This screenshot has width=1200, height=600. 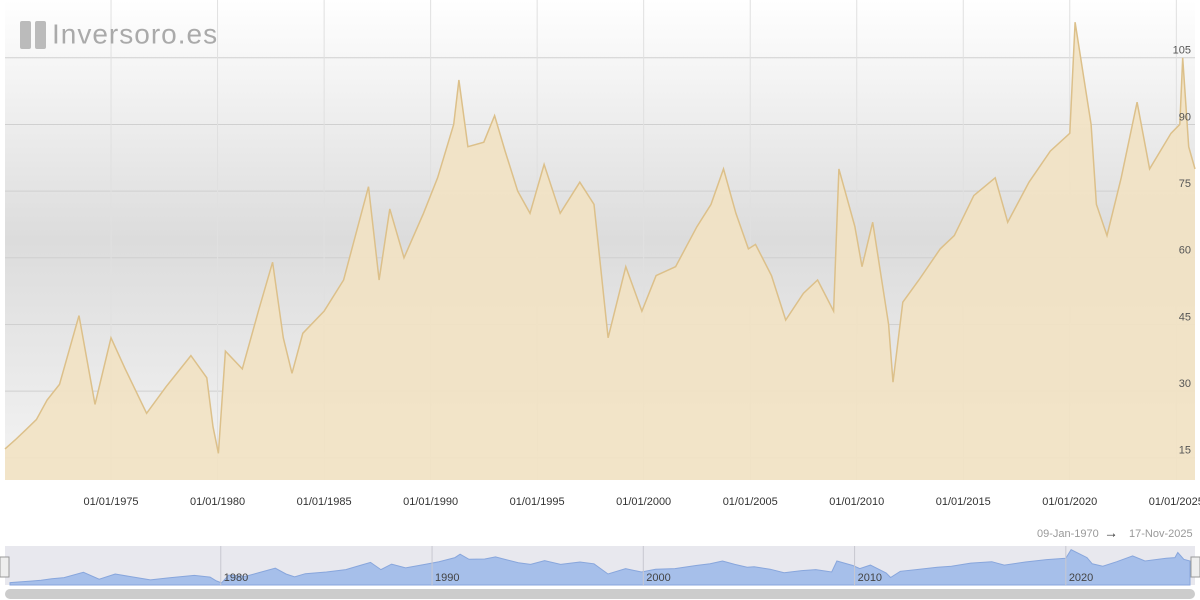 I want to click on x-tick-label: 01/01/2015, so click(x=963, y=502).